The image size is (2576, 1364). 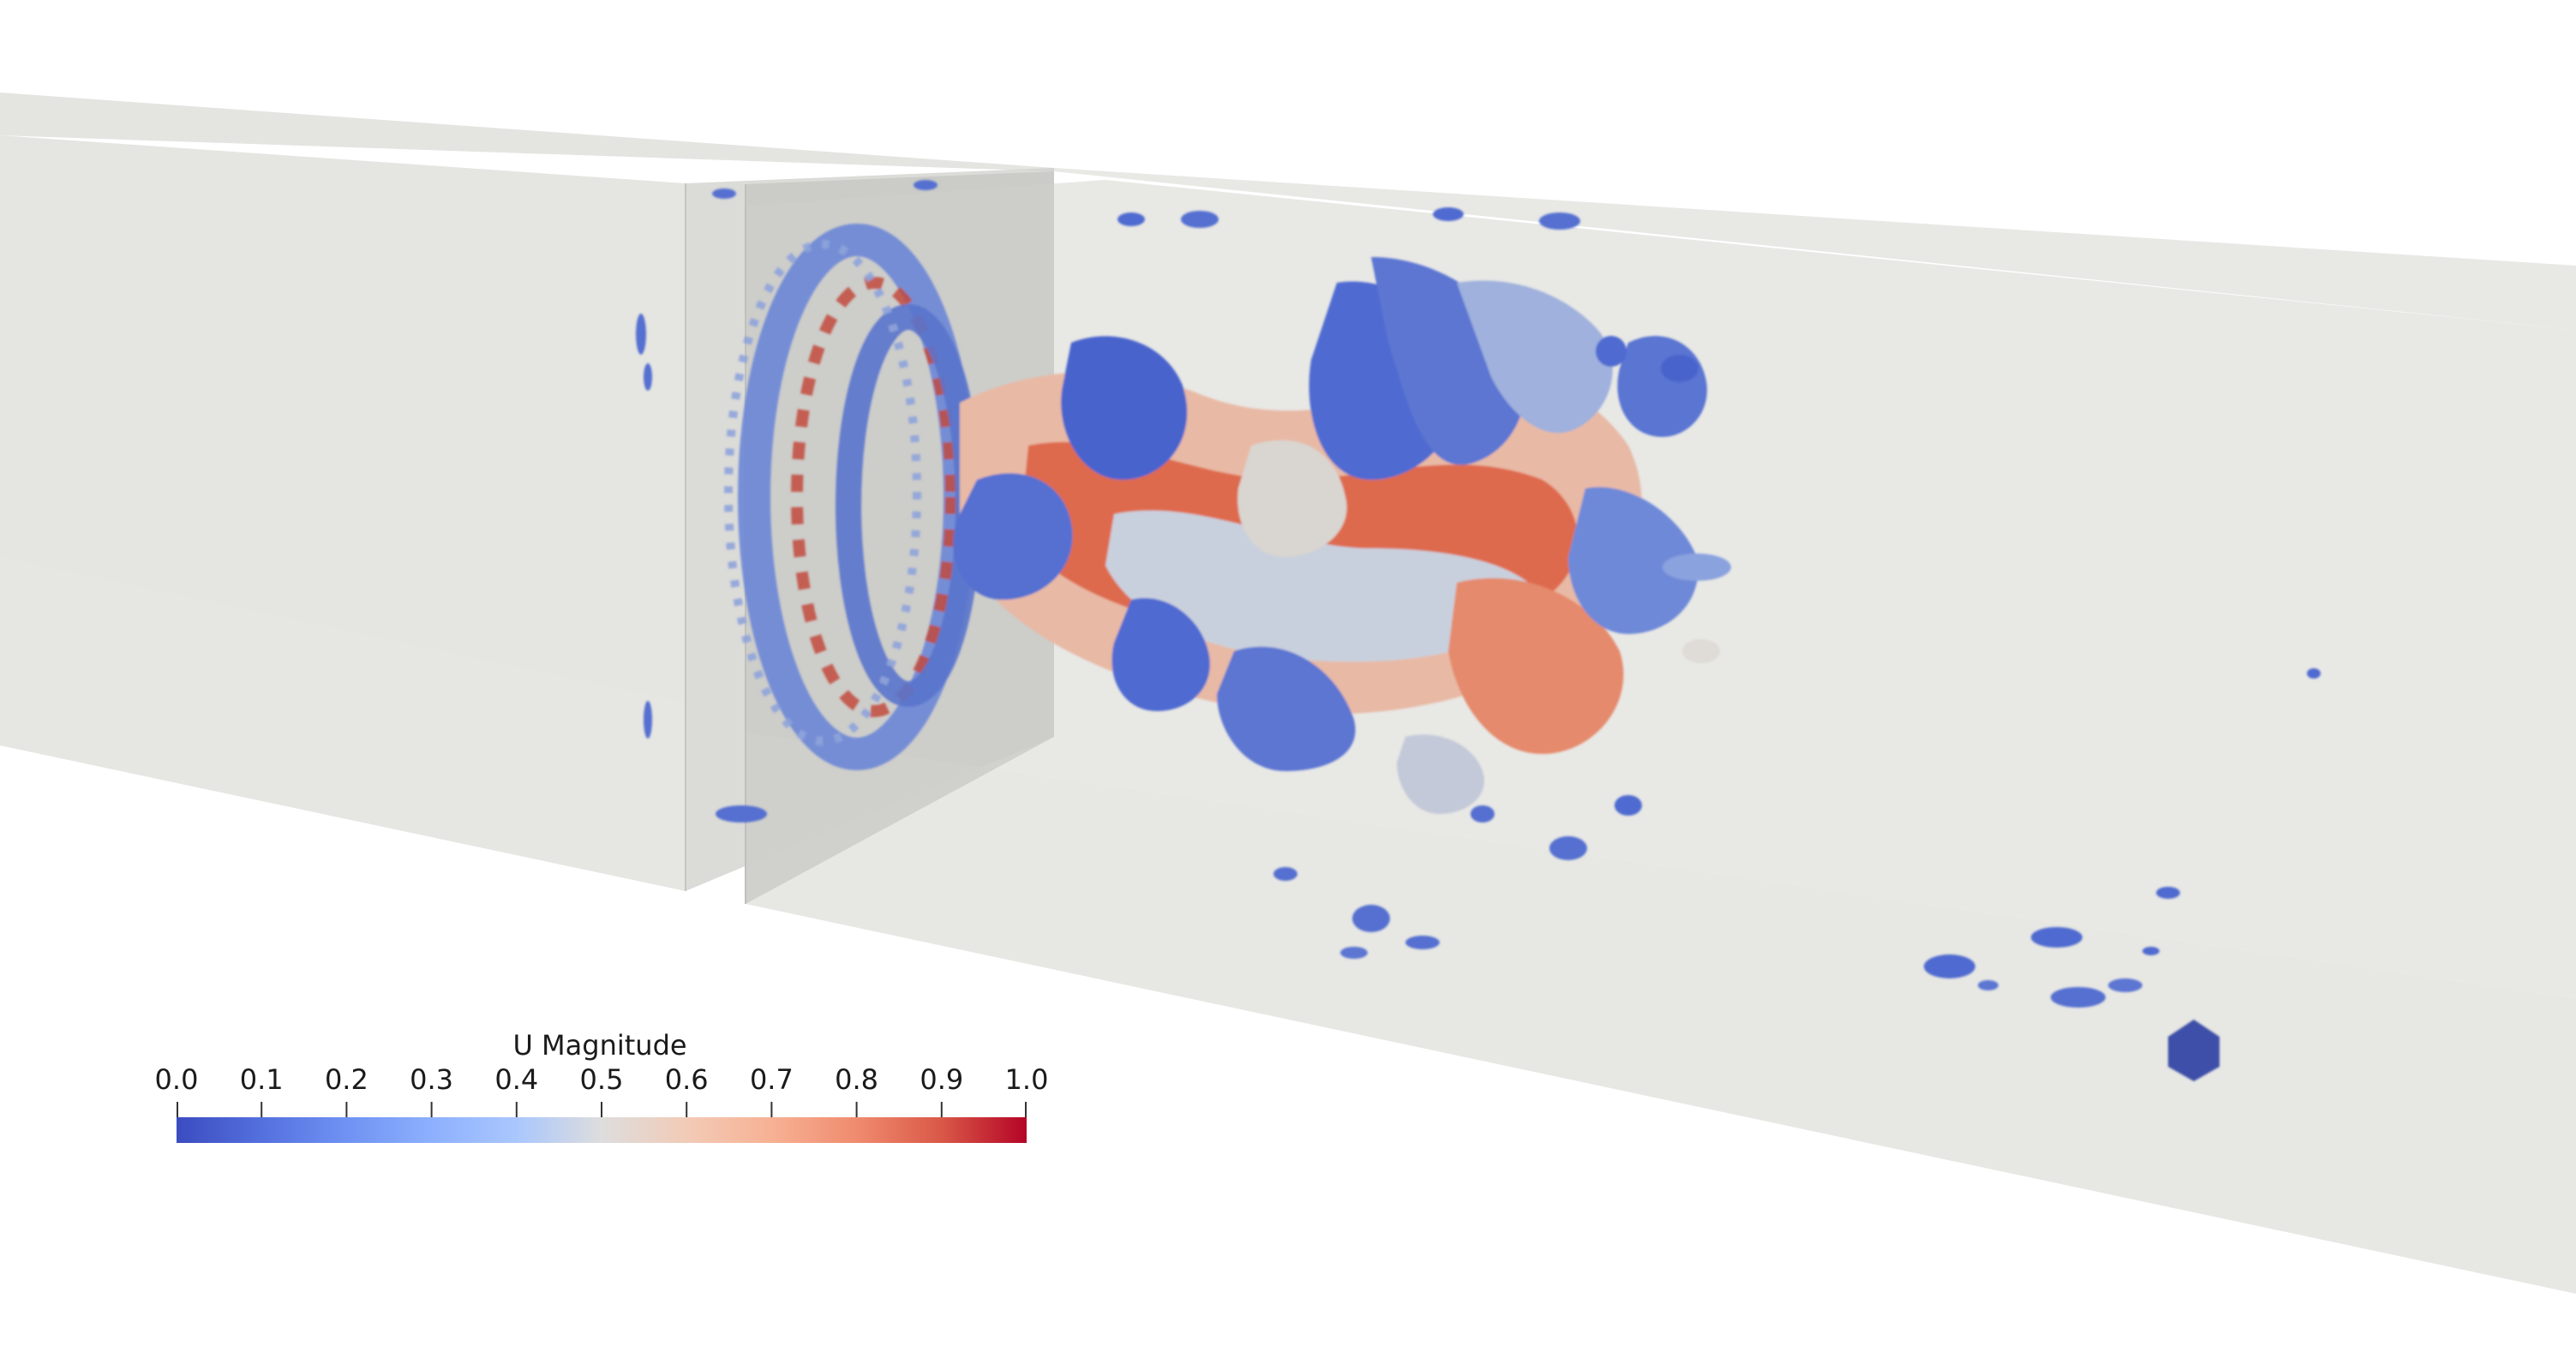 I want to click on color-legend-tick-labels: 0.0 0.1 0.2 0.3 0.4 0.5 0.6 0.7 0.8 0.9 1.0, so click(x=600, y=1079).